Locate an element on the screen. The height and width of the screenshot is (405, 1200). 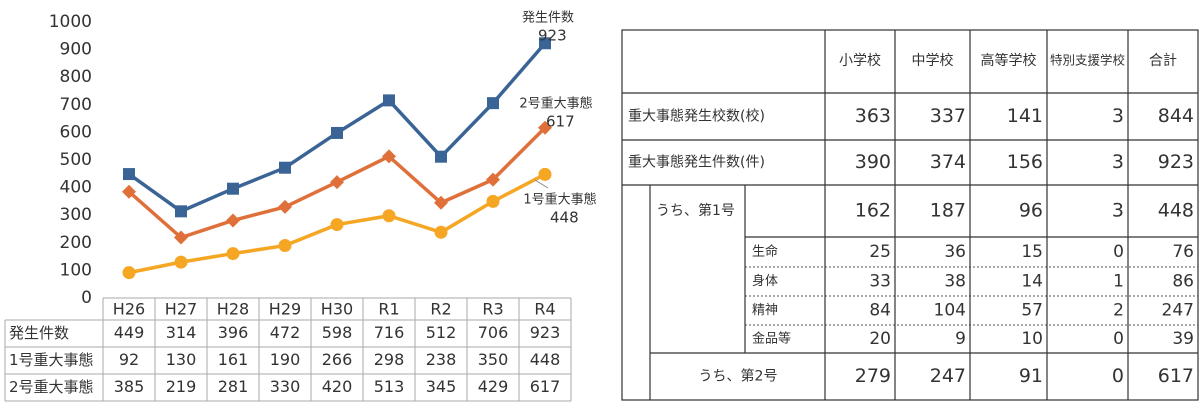
cell-value: 617 is located at coordinates (1176, 376).